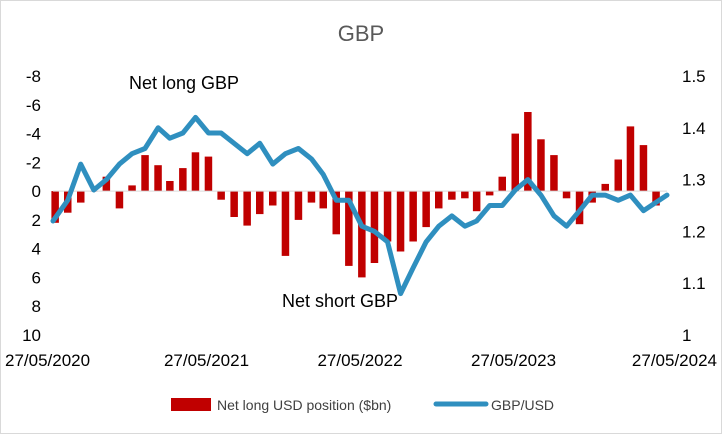 This screenshot has height=434, width=722. Describe the element at coordinates (33, 105) in the screenshot. I see `left-tick-label: -6` at that location.